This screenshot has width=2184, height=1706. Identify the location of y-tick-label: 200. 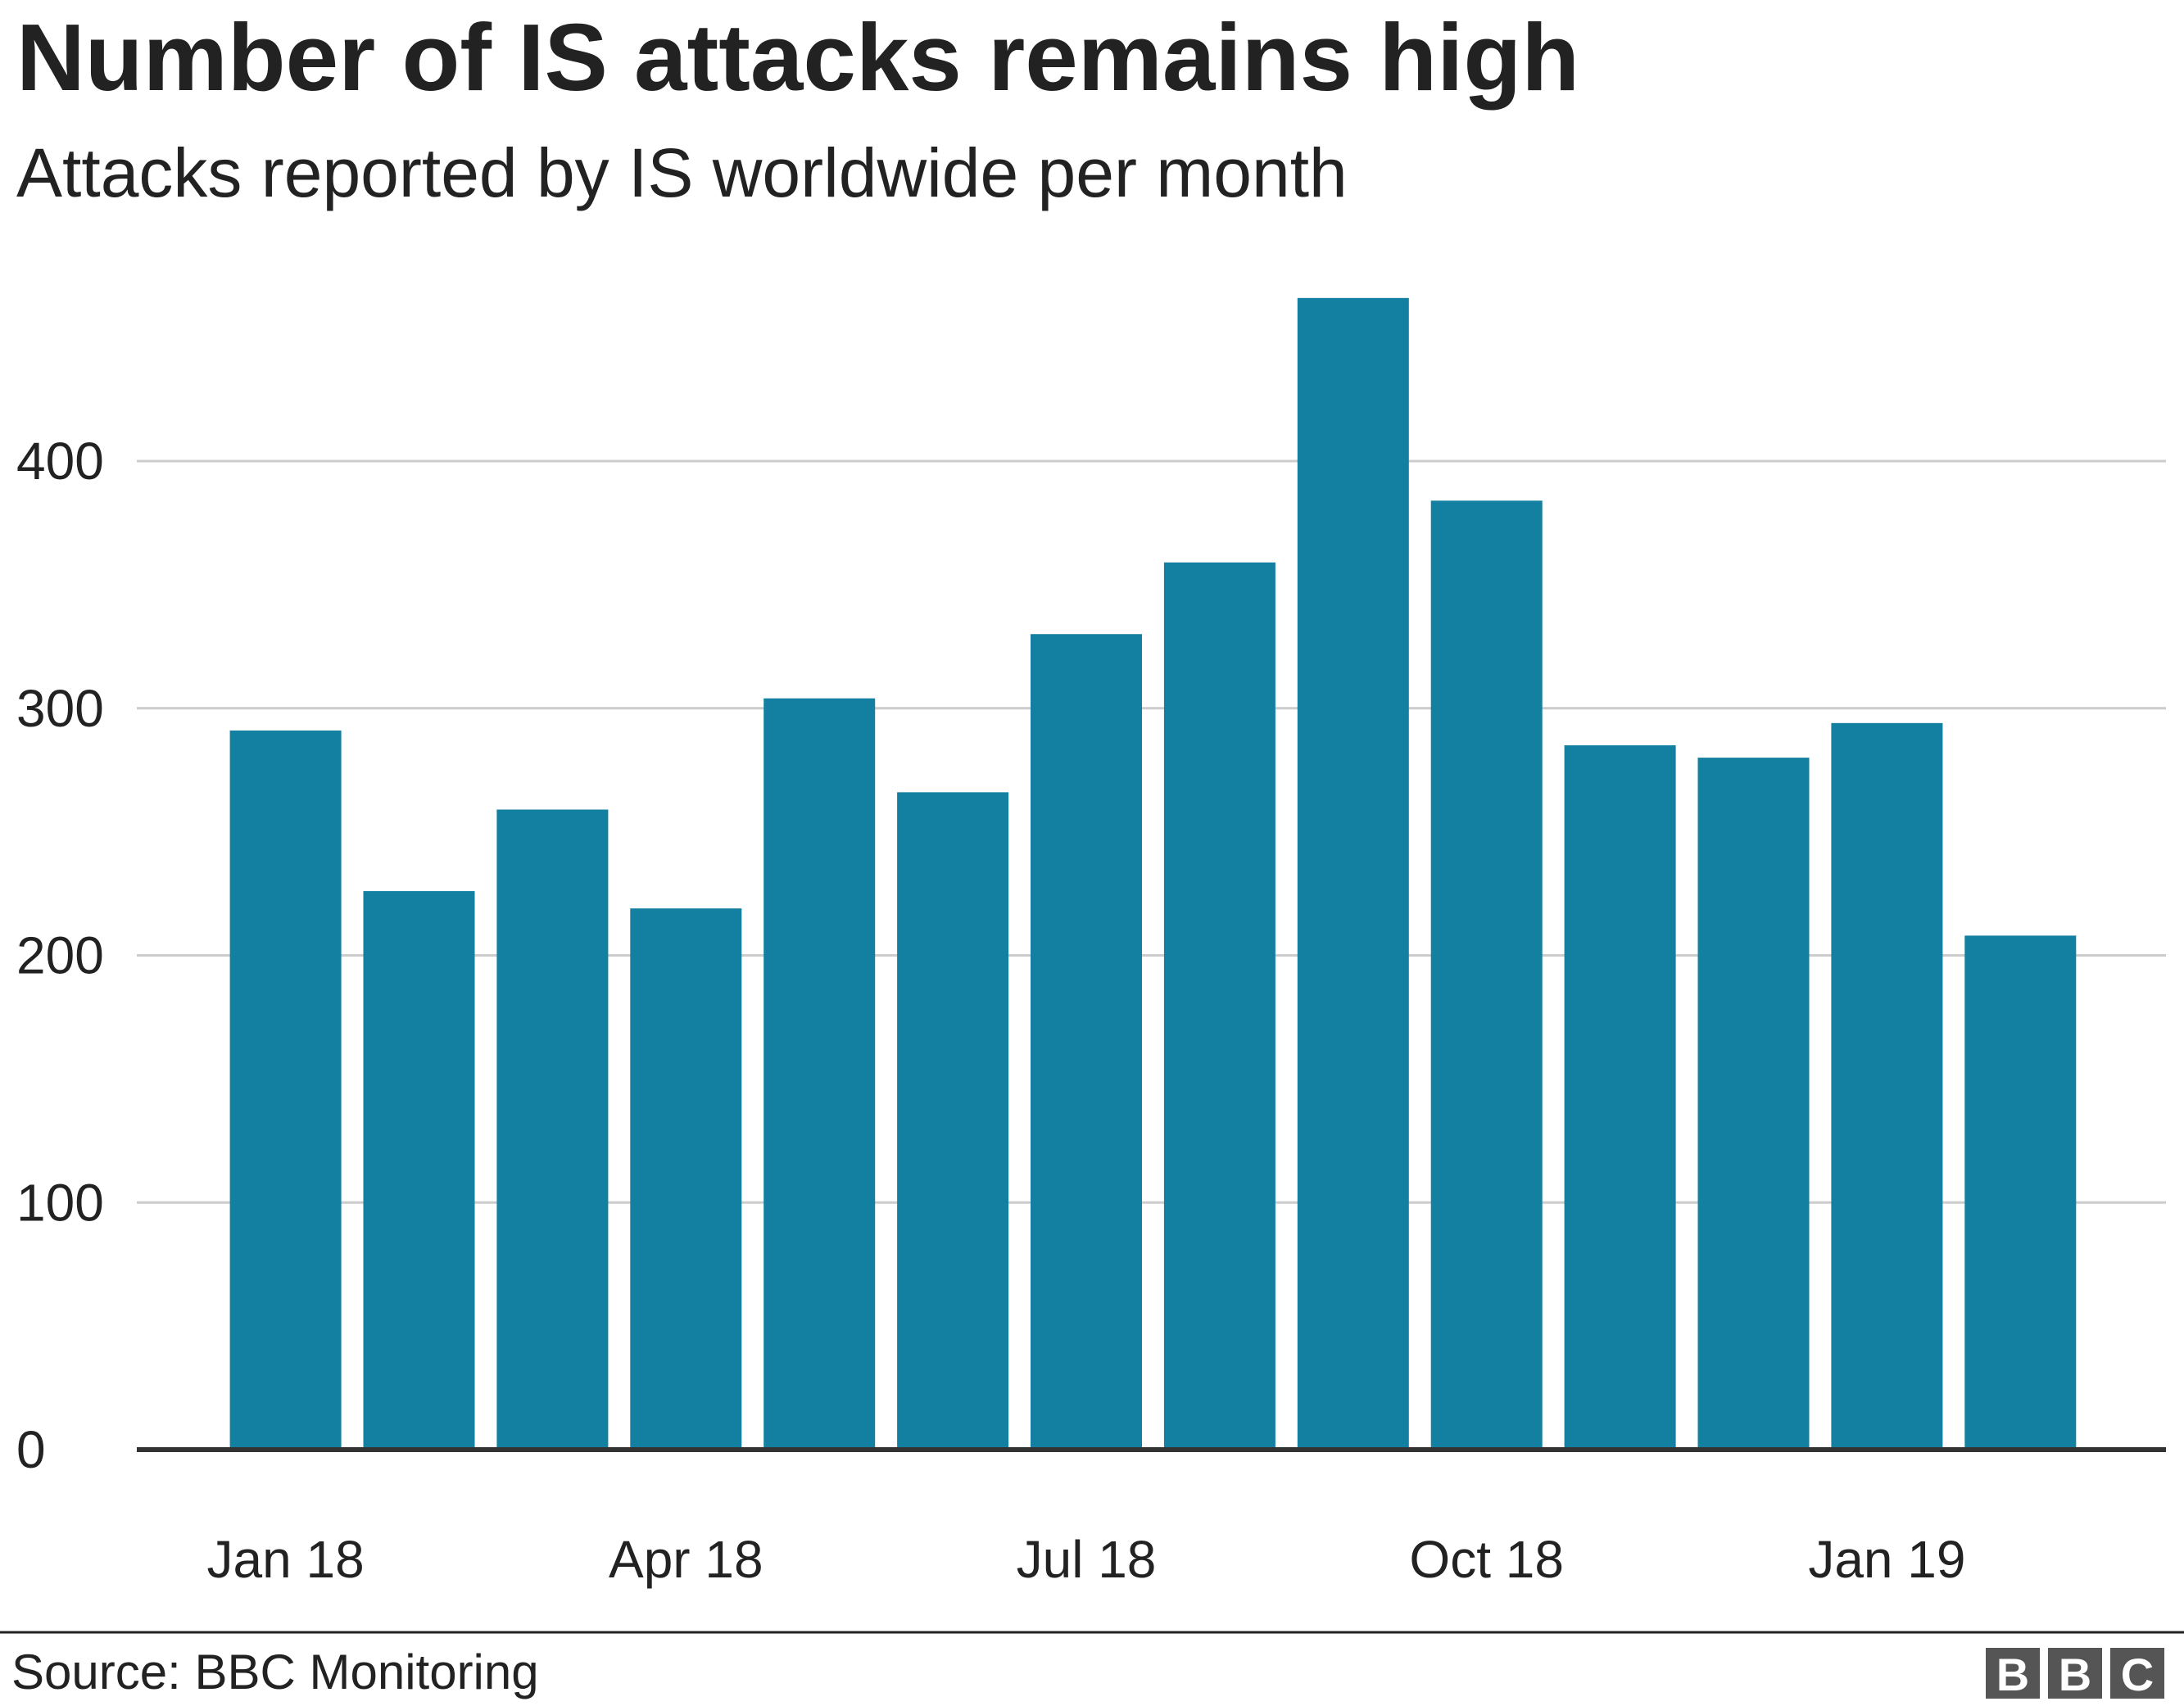
(60, 956).